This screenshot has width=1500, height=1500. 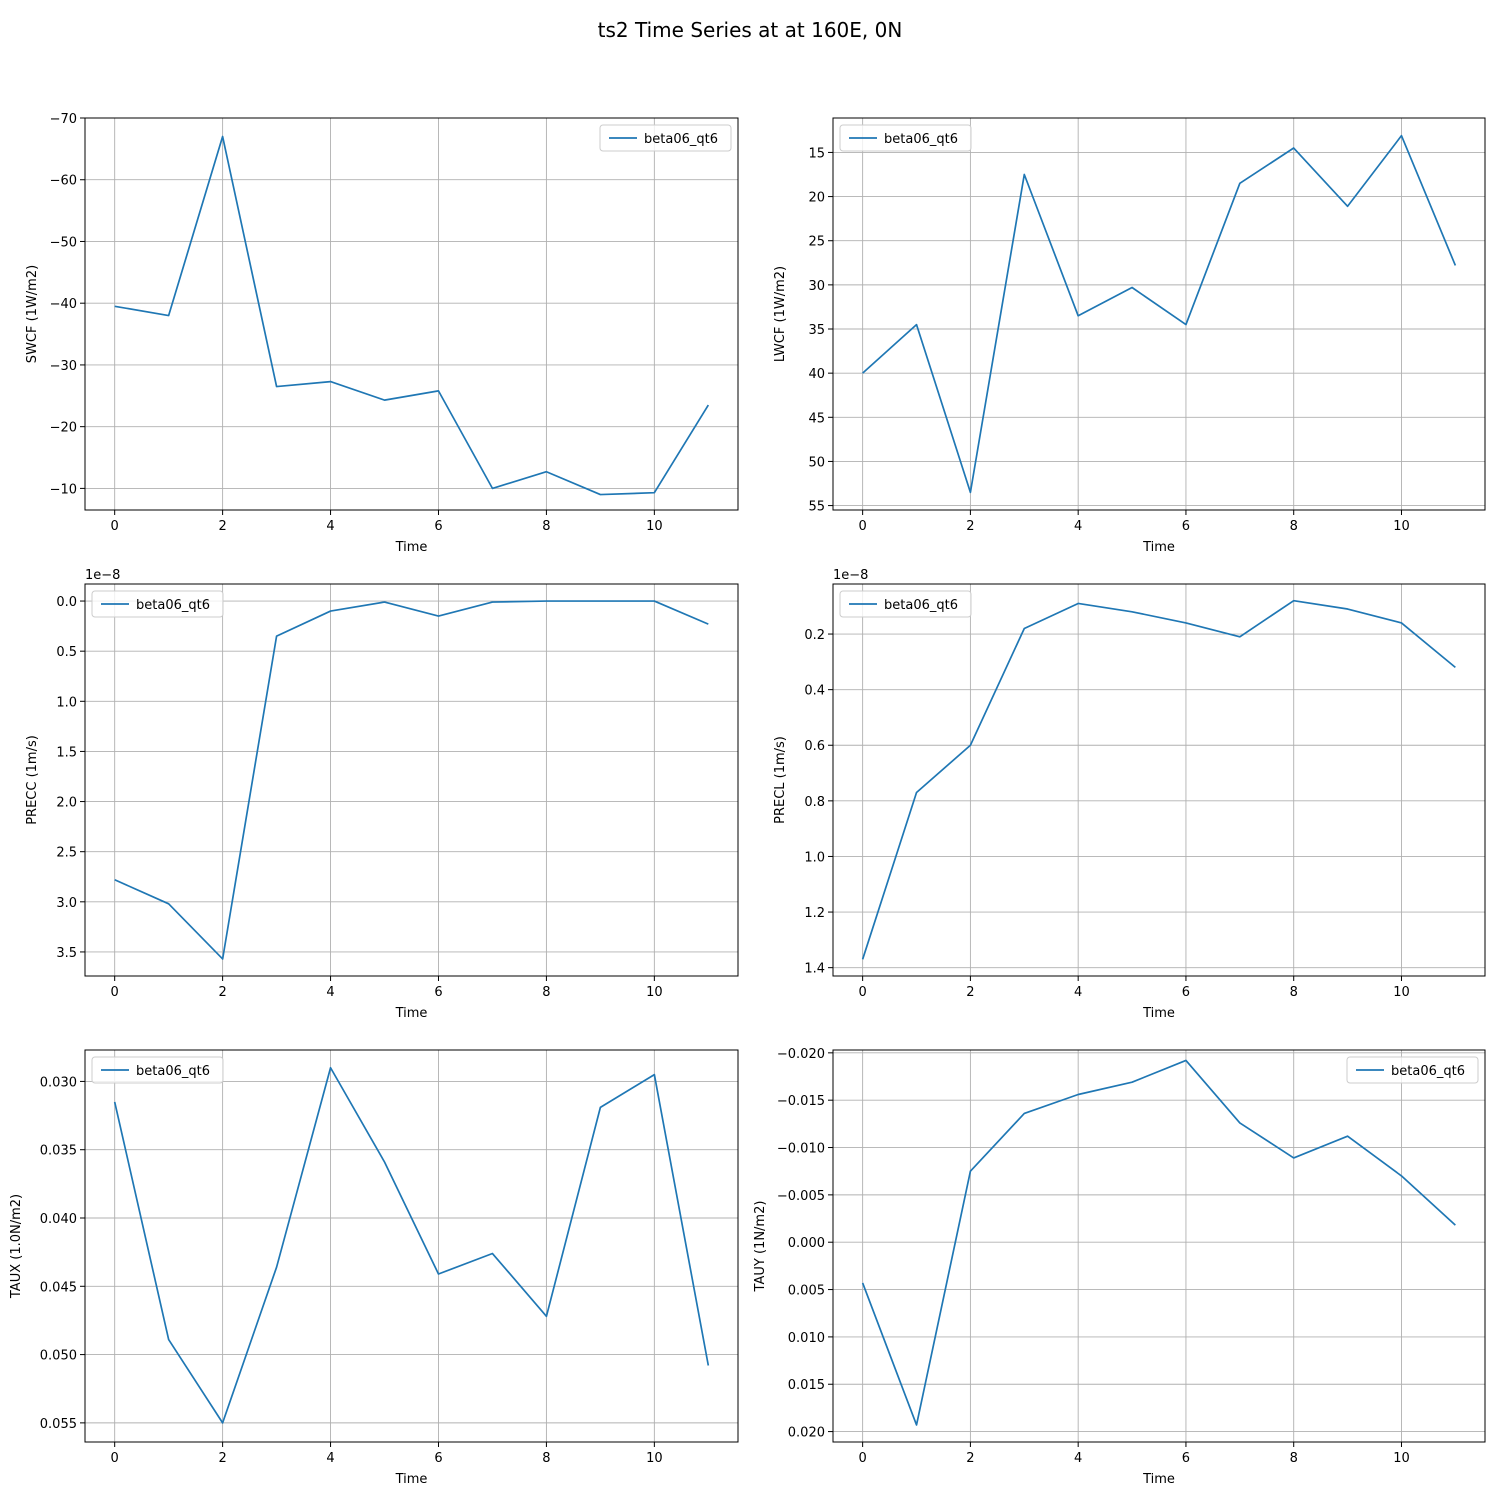 What do you see at coordinates (816, 462) in the screenshot?
I see `y-tick-label: 50` at bounding box center [816, 462].